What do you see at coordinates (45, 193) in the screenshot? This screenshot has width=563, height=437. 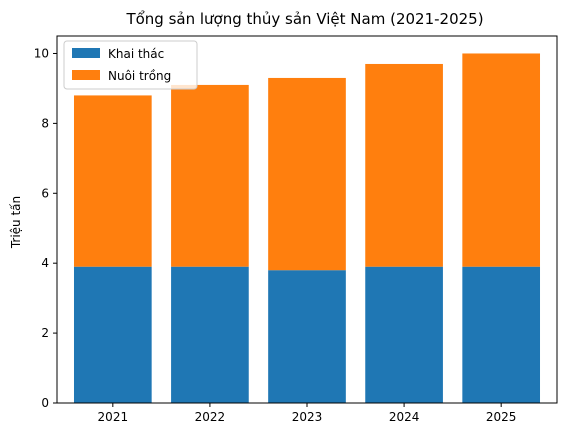 I see `y-tick-label: 6` at bounding box center [45, 193].